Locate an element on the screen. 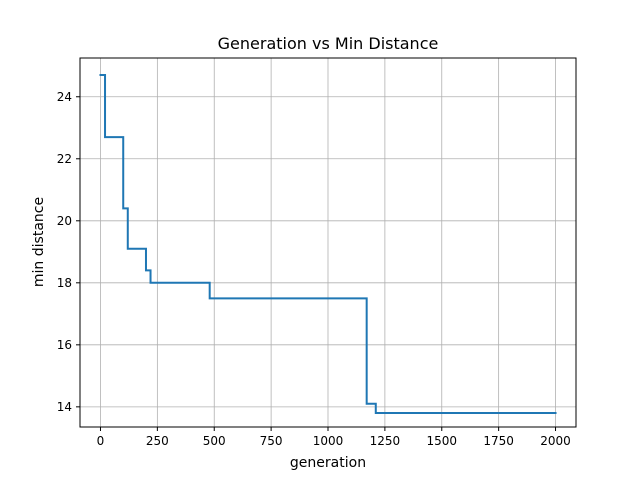 The height and width of the screenshot is (484, 640). y-tick-label: 20 is located at coordinates (64, 221).